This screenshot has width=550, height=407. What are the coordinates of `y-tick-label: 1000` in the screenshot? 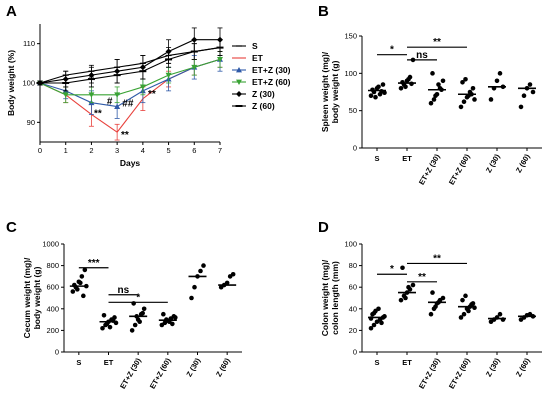 It's located at (50, 244).